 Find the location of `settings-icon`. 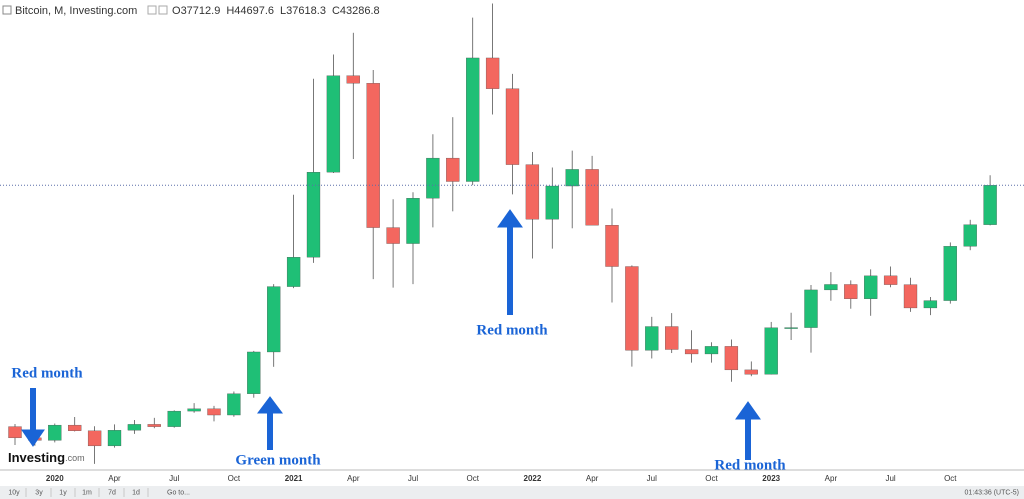

settings-icon is located at coordinates (152, 10).